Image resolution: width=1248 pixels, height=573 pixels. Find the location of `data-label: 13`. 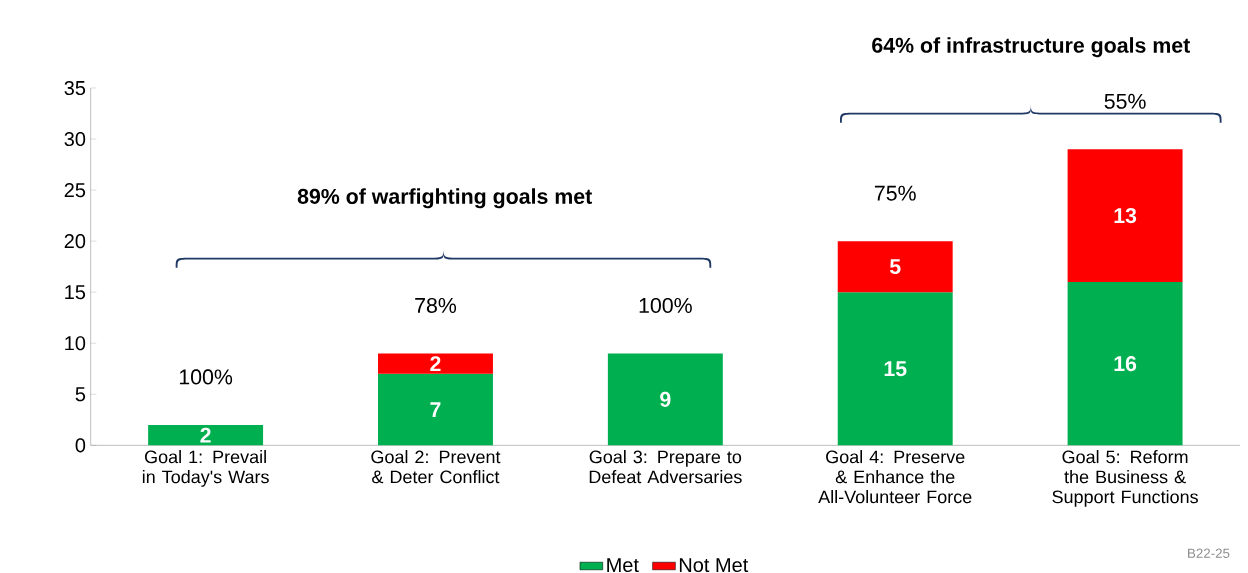

data-label: 13 is located at coordinates (1125, 215).